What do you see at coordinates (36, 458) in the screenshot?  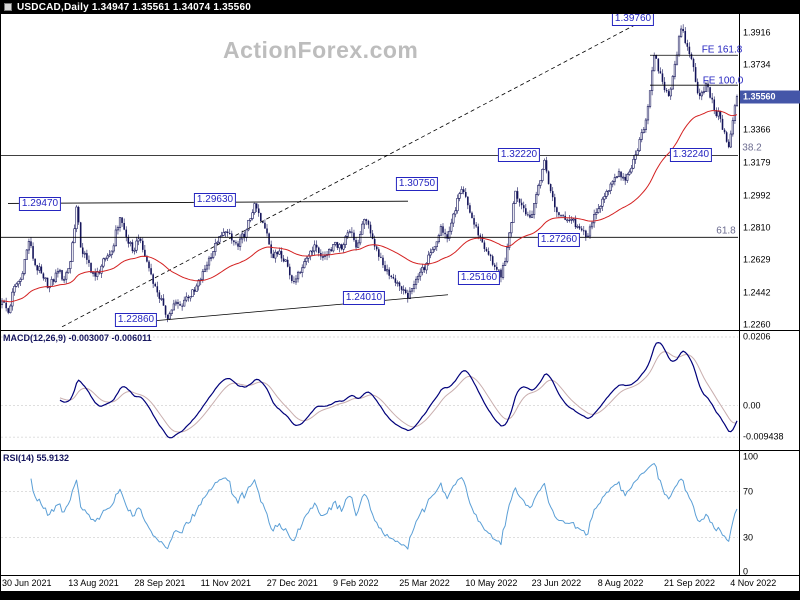 I see `rsi-indicator-label: RSI(14) 55.9132` at bounding box center [36, 458].